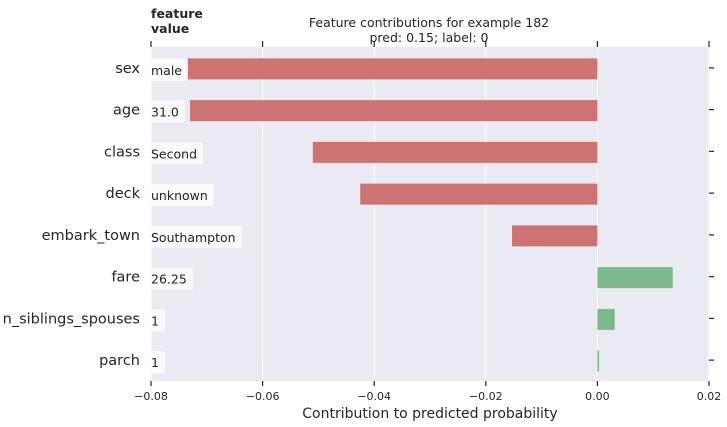 This screenshot has width=727, height=427. I want to click on feature-value-age: 31.0, so click(167, 111).